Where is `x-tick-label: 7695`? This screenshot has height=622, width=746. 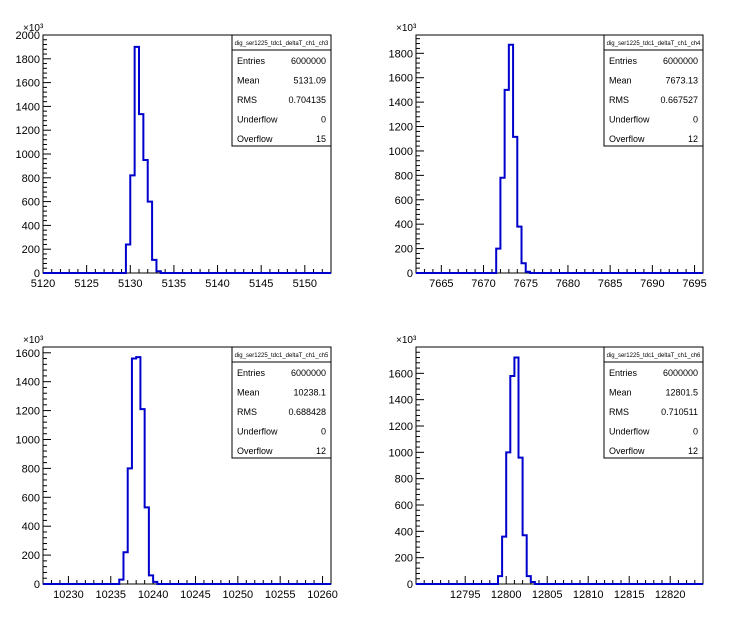 x-tick-label: 7695 is located at coordinates (694, 284).